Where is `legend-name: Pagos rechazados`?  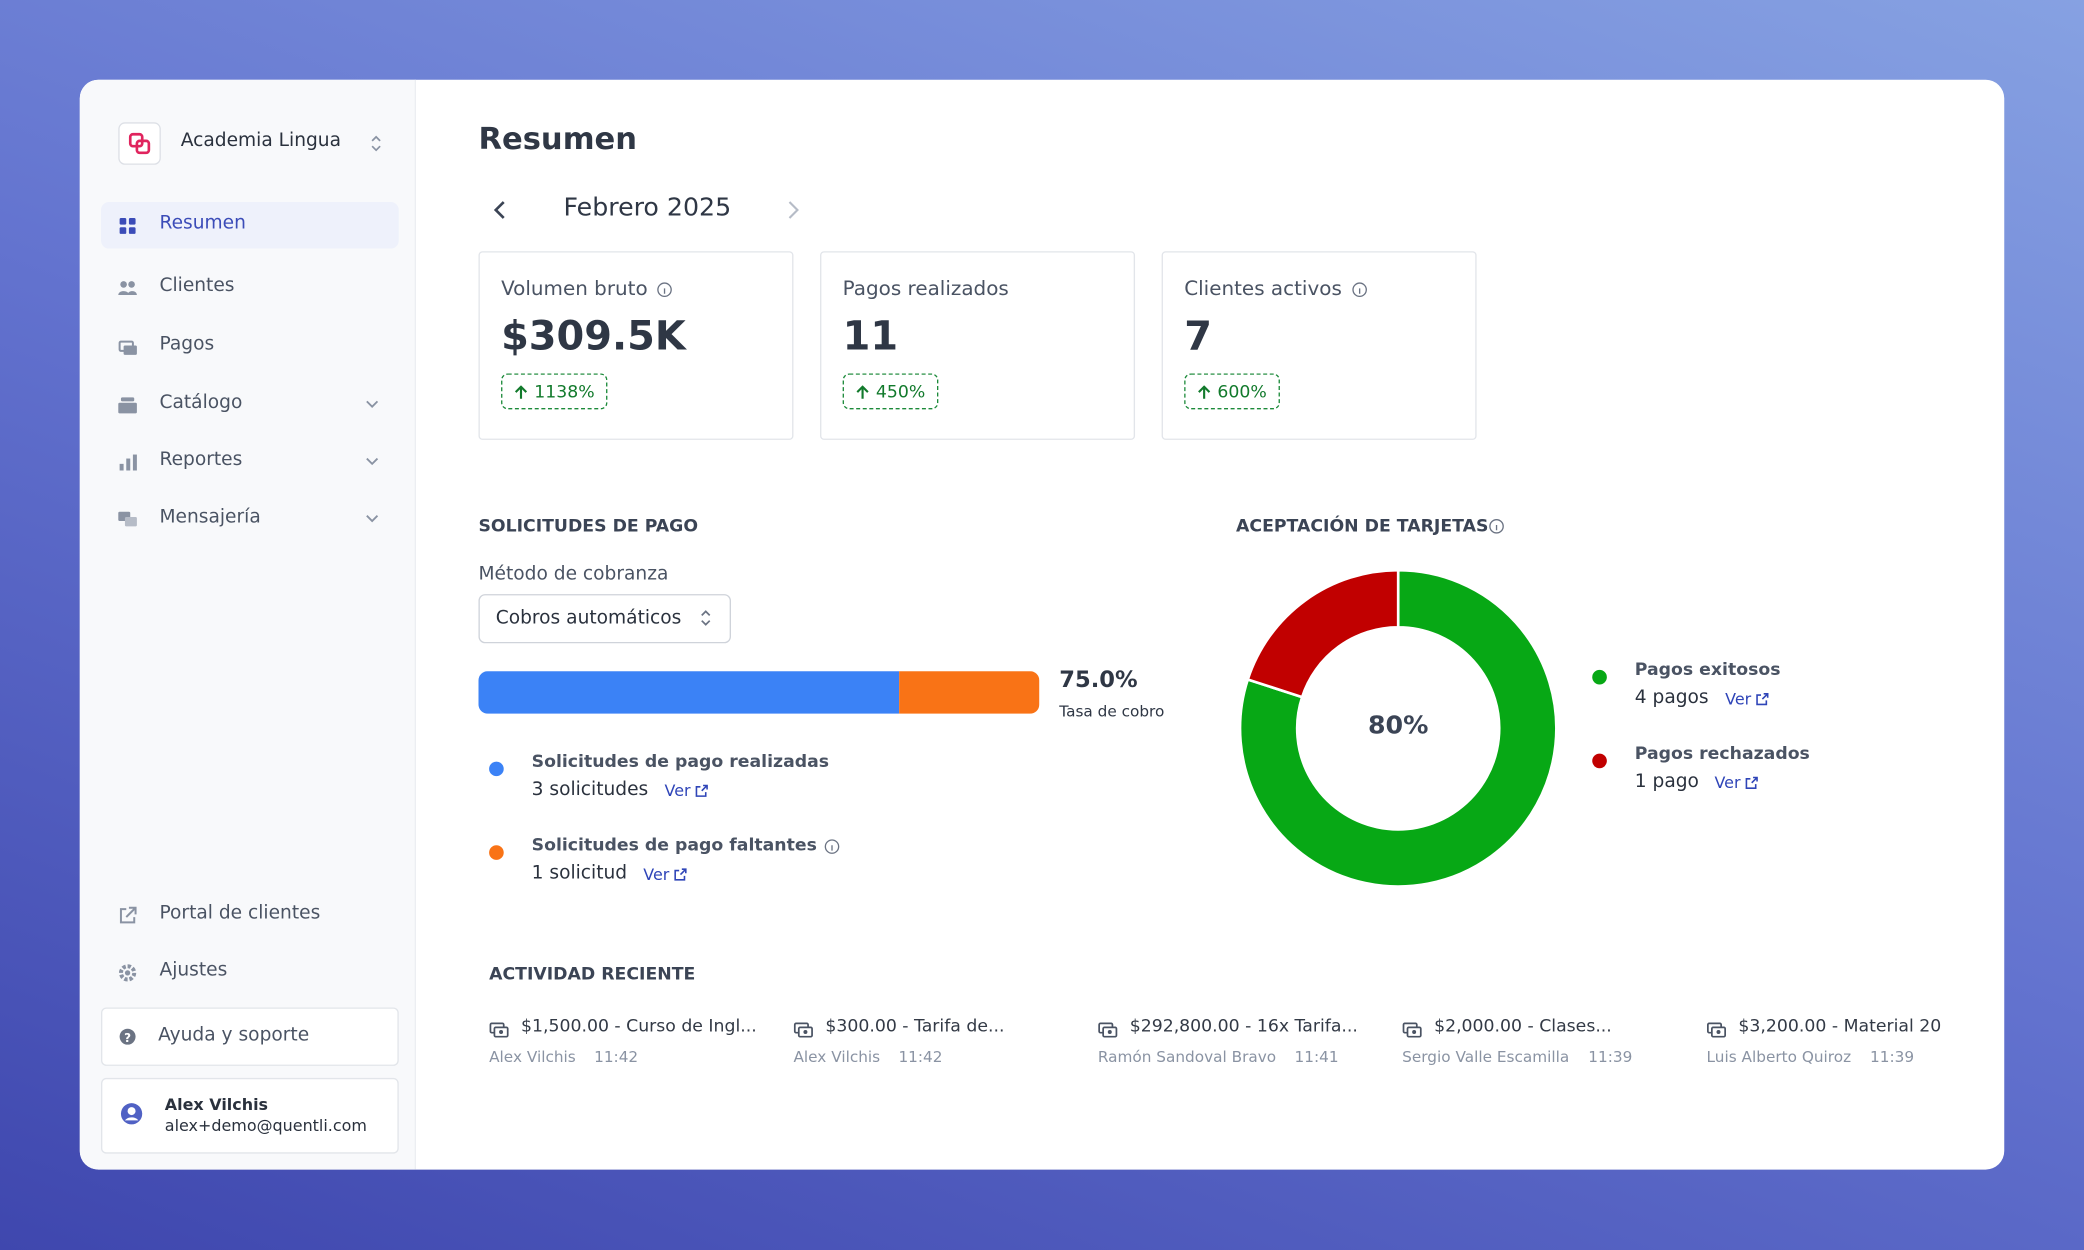
legend-name: Pagos rechazados is located at coordinates (1722, 754).